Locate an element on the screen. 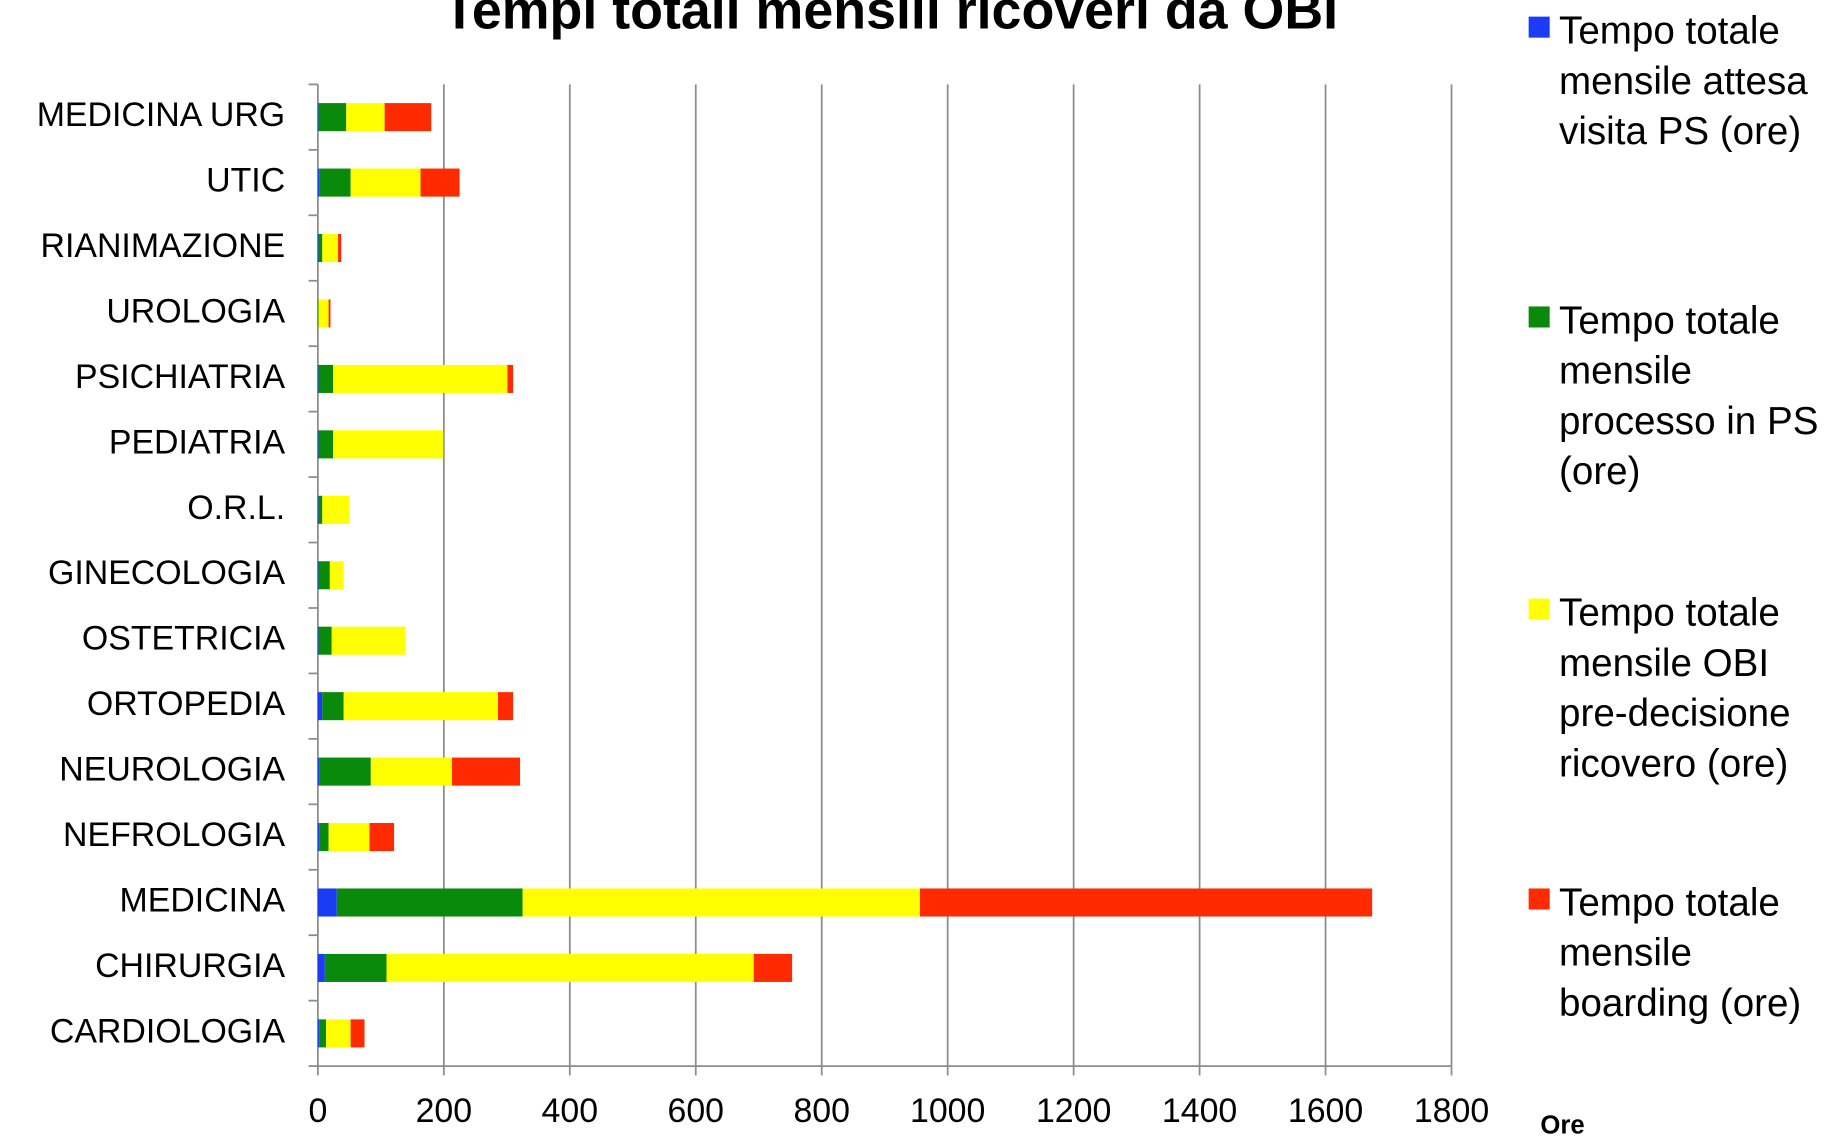  y-tick-label: MEDICINA is located at coordinates (203, 900).